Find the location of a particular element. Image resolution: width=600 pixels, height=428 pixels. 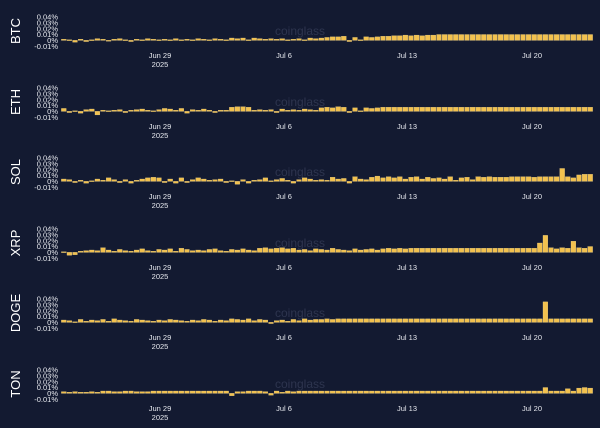

watermark: coinglass is located at coordinates (300, 31).